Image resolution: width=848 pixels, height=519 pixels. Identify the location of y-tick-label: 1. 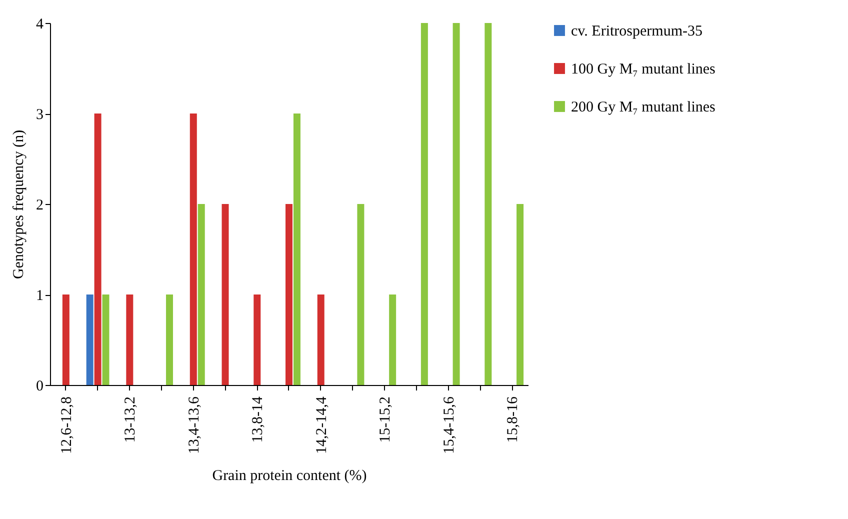
(40, 296).